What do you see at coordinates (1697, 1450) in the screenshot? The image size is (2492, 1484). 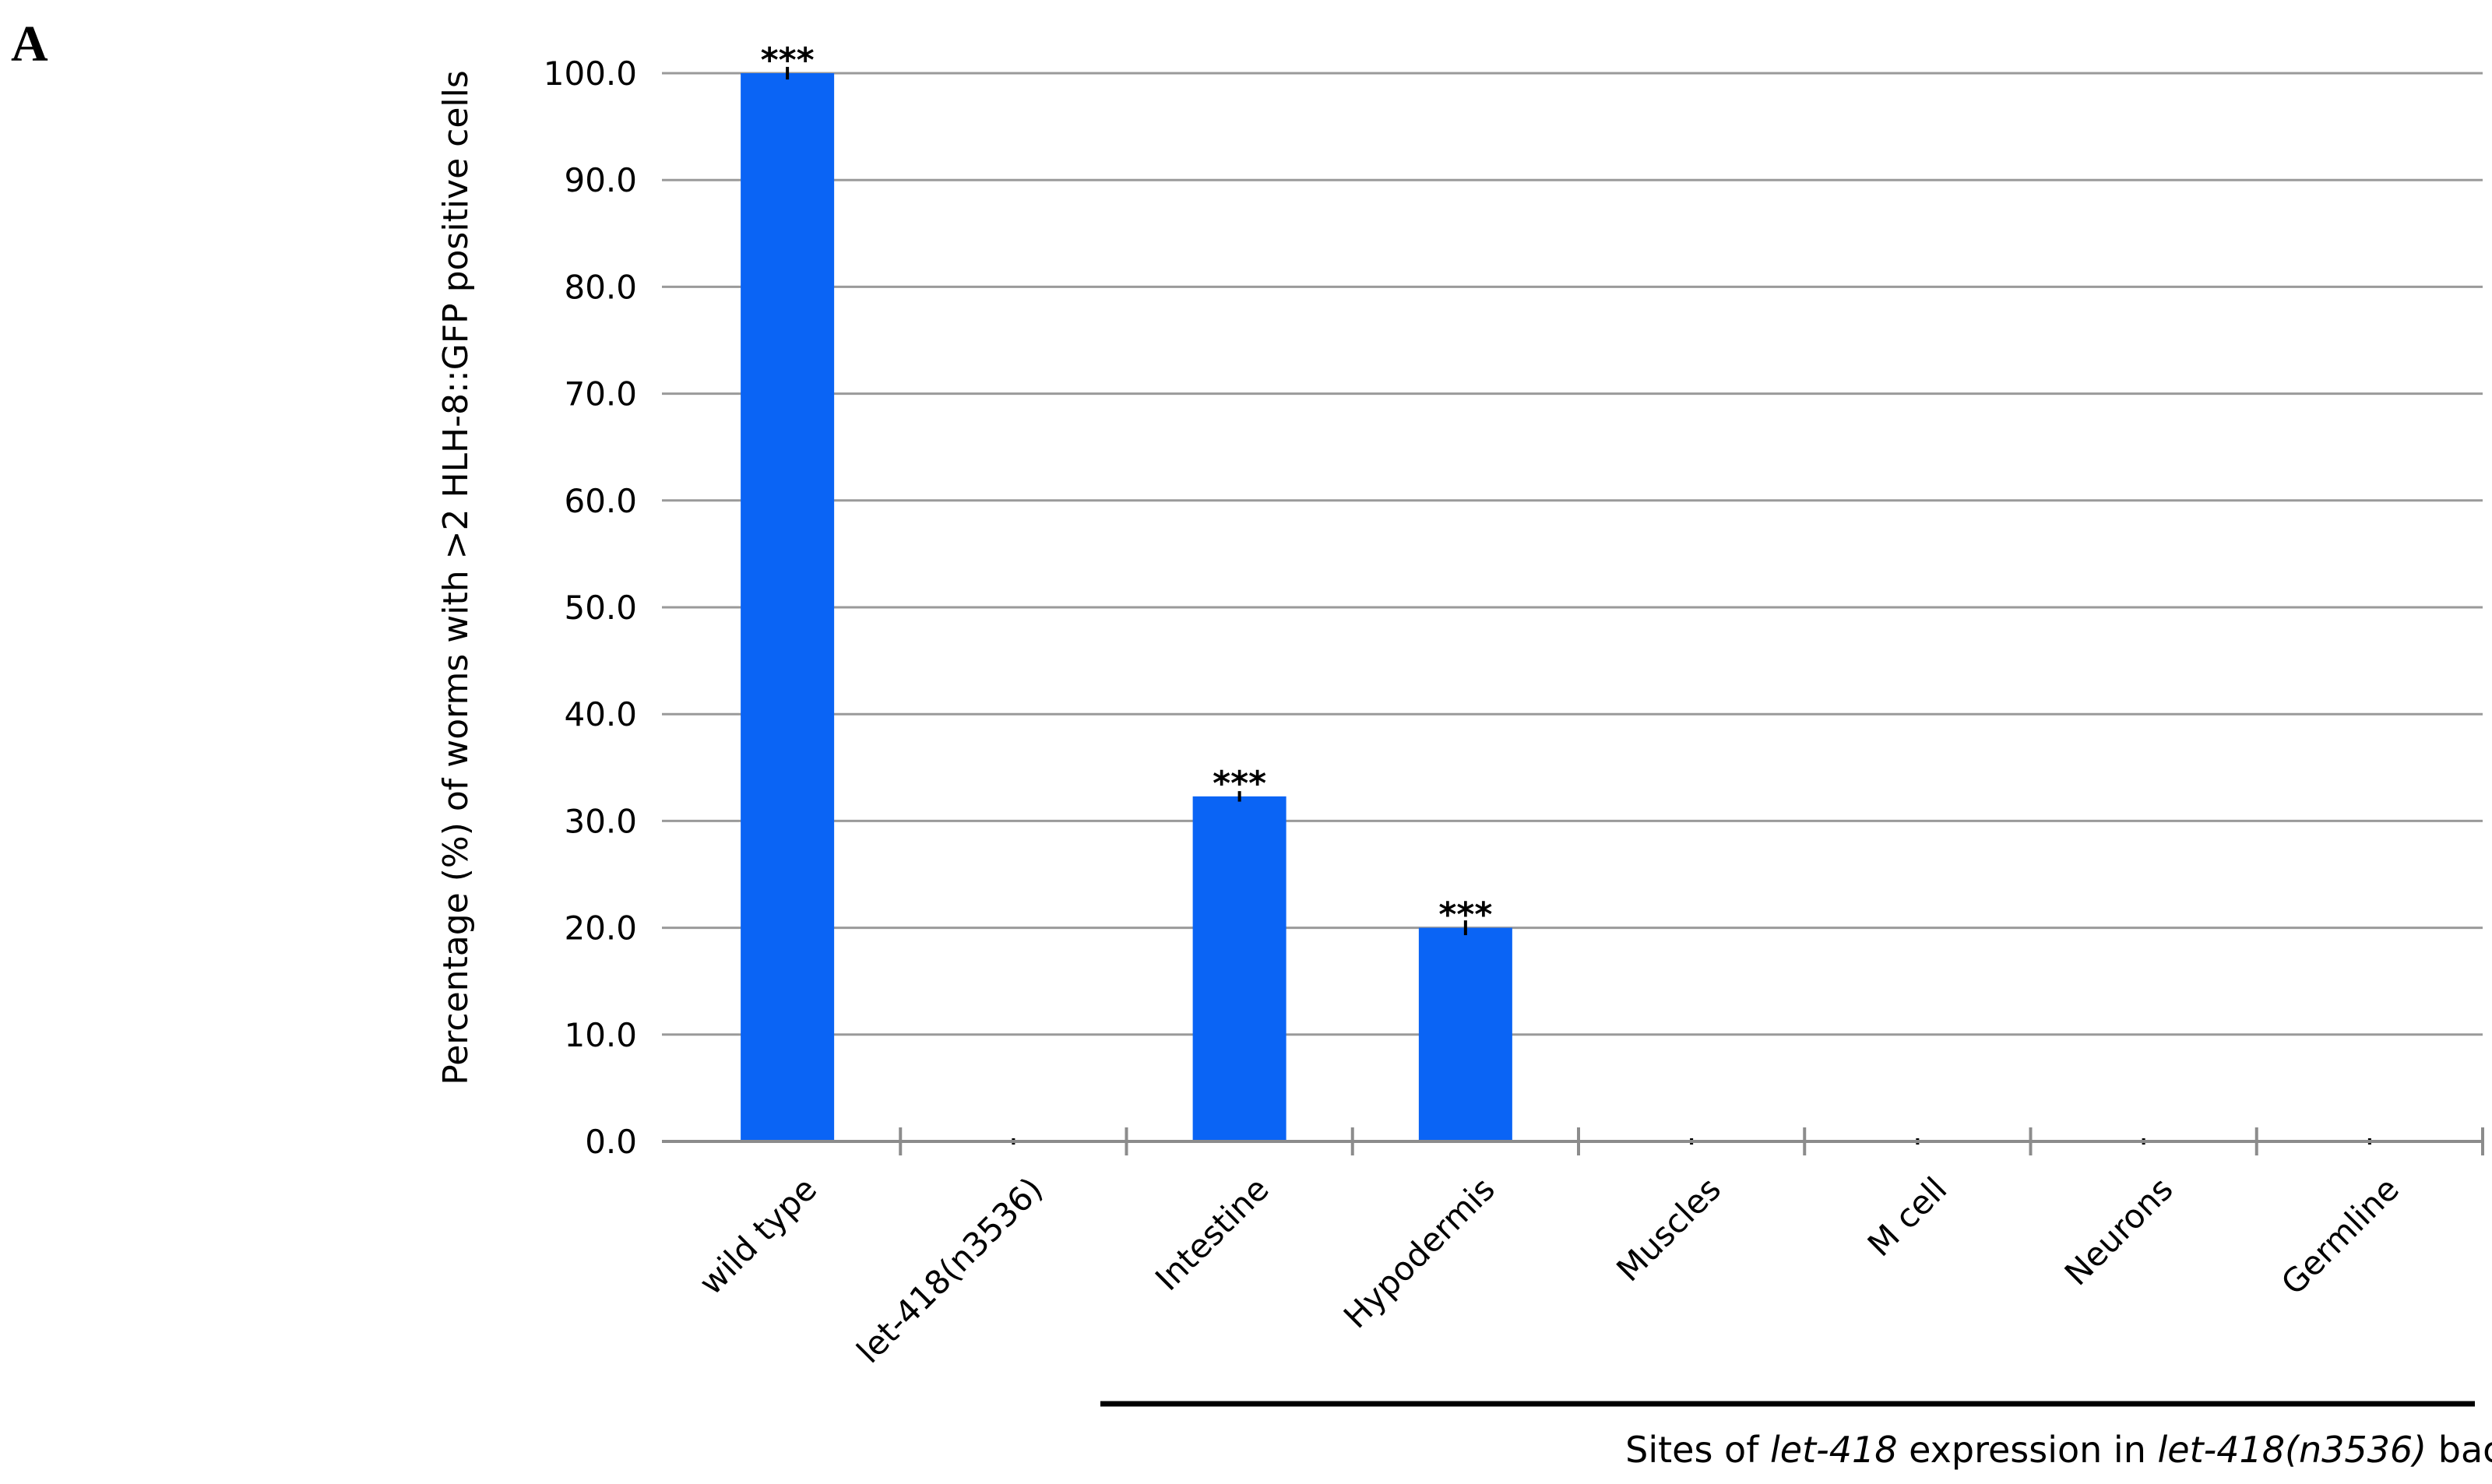 I see `bracket-label-part: Sites of` at bounding box center [1697, 1450].